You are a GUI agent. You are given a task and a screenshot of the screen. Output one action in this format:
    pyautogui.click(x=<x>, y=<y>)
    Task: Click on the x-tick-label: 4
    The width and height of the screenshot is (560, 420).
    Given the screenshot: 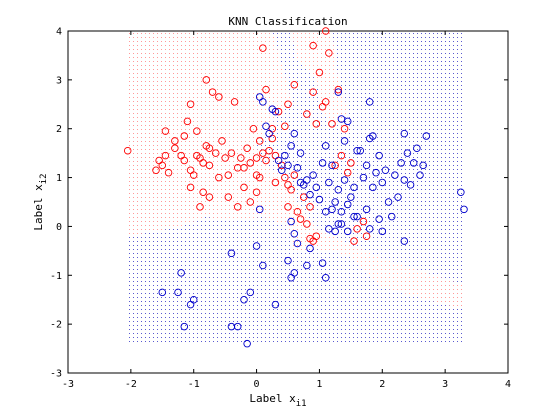 What is the action you would take?
    pyautogui.click(x=508, y=384)
    